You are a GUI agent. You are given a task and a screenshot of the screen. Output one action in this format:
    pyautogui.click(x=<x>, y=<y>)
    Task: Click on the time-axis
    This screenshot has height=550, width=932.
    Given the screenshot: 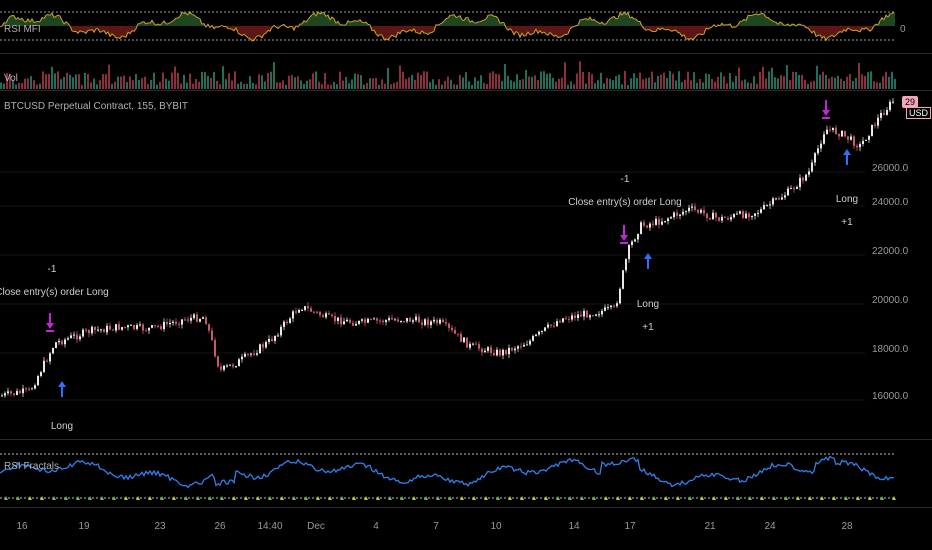 What is the action you would take?
    pyautogui.click(x=466, y=529)
    